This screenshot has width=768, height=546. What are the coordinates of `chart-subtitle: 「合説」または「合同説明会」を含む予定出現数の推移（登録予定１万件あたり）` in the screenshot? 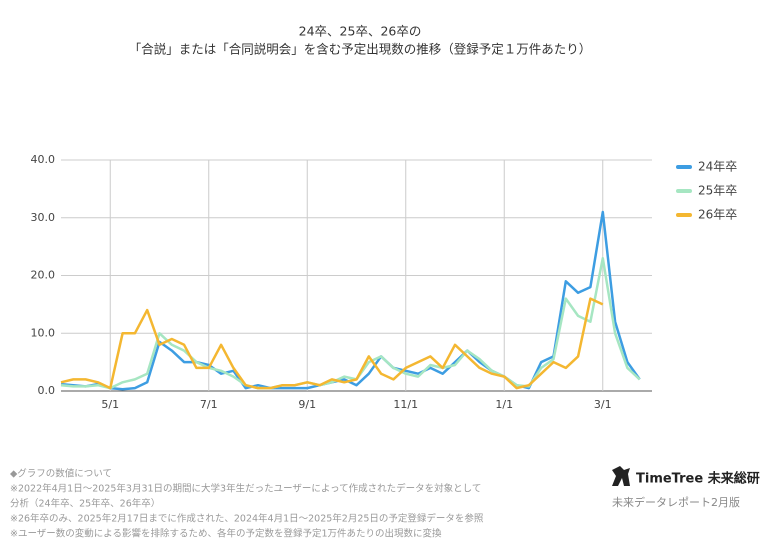 It's located at (360, 49).